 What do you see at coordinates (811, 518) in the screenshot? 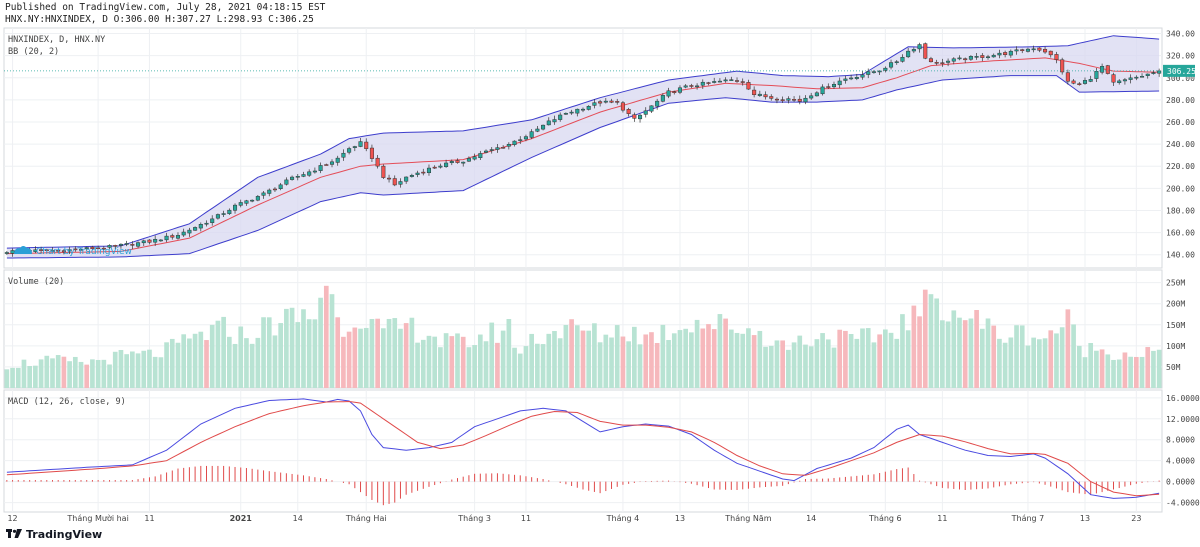
I see `time-axis-label: 14` at bounding box center [811, 518].